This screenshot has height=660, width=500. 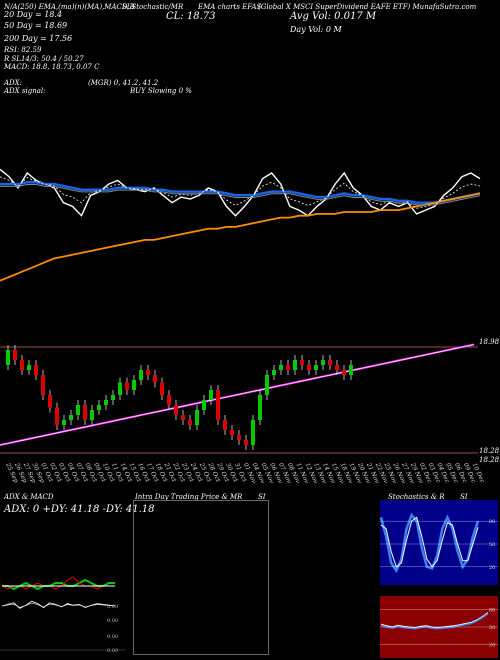 I want to click on rsi-signal-line, so click(x=434, y=621).